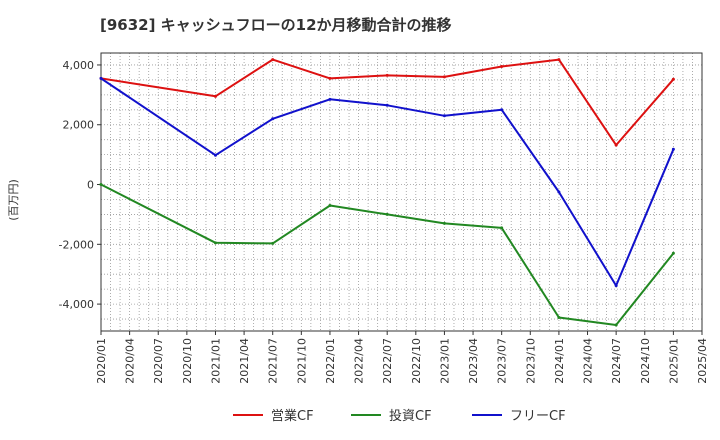 The image size is (720, 440). Describe the element at coordinates (187, 361) in the screenshot. I see `x-tick-label: 2020/10` at that location.